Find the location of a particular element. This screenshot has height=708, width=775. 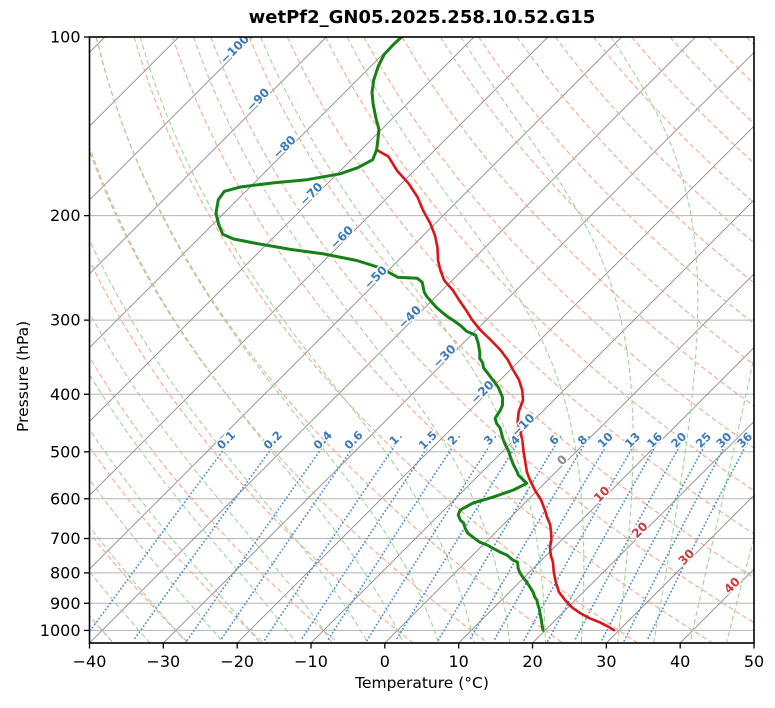

isotherm-label: −70 is located at coordinates (311, 194).